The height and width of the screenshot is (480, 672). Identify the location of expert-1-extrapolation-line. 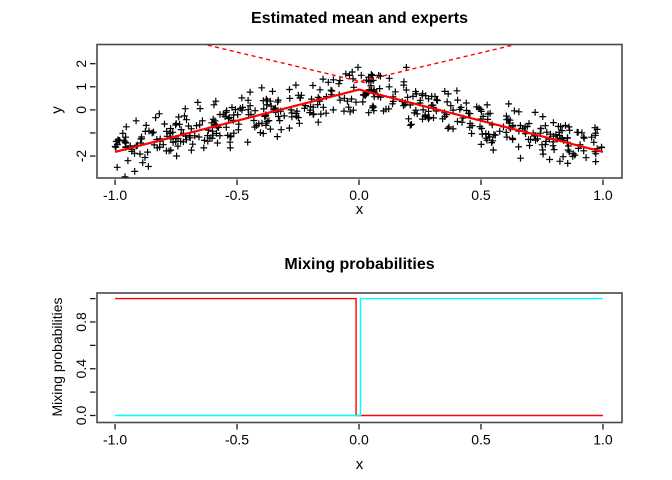
(433, 64).